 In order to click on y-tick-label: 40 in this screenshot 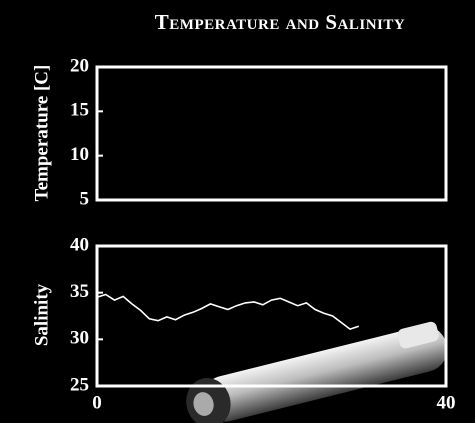, I will do `click(79, 244)`.